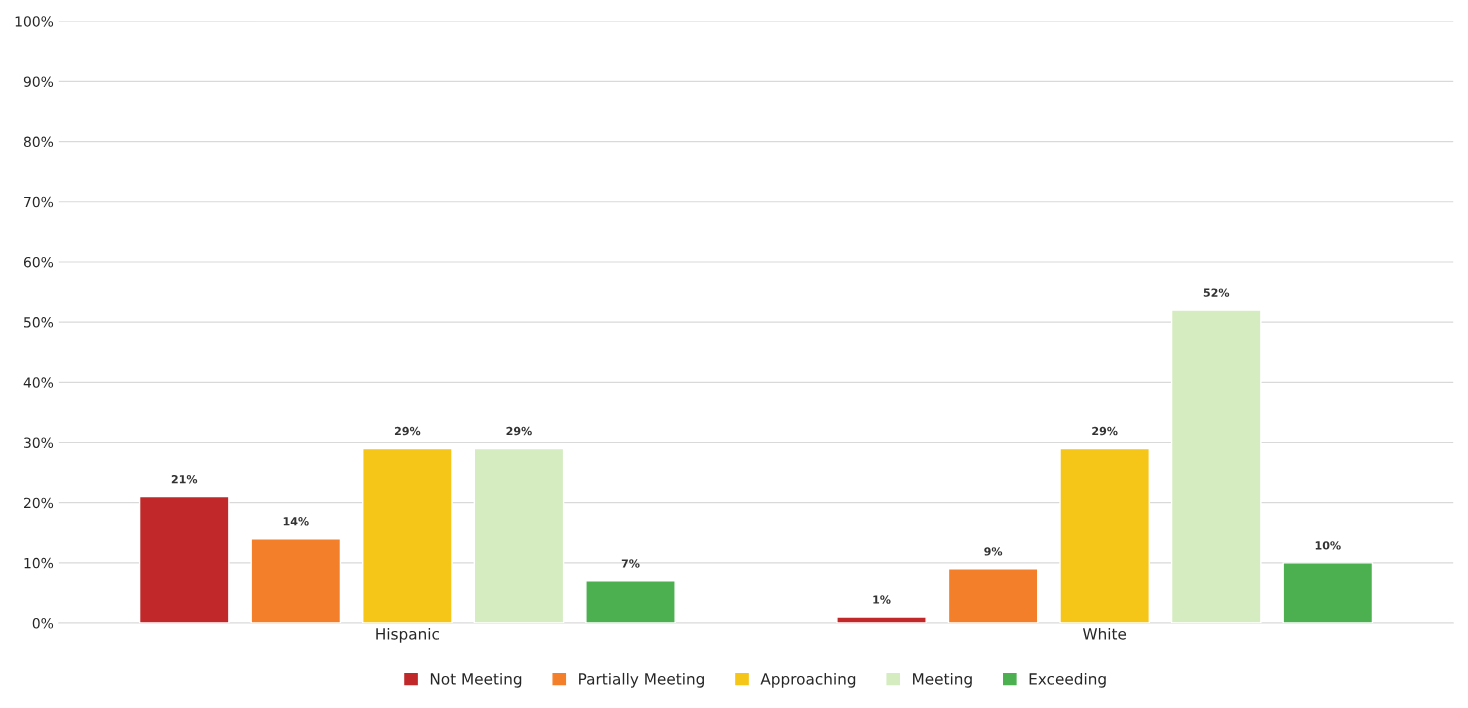 The image size is (1468, 708). I want to click on data-label: 9%, so click(993, 551).